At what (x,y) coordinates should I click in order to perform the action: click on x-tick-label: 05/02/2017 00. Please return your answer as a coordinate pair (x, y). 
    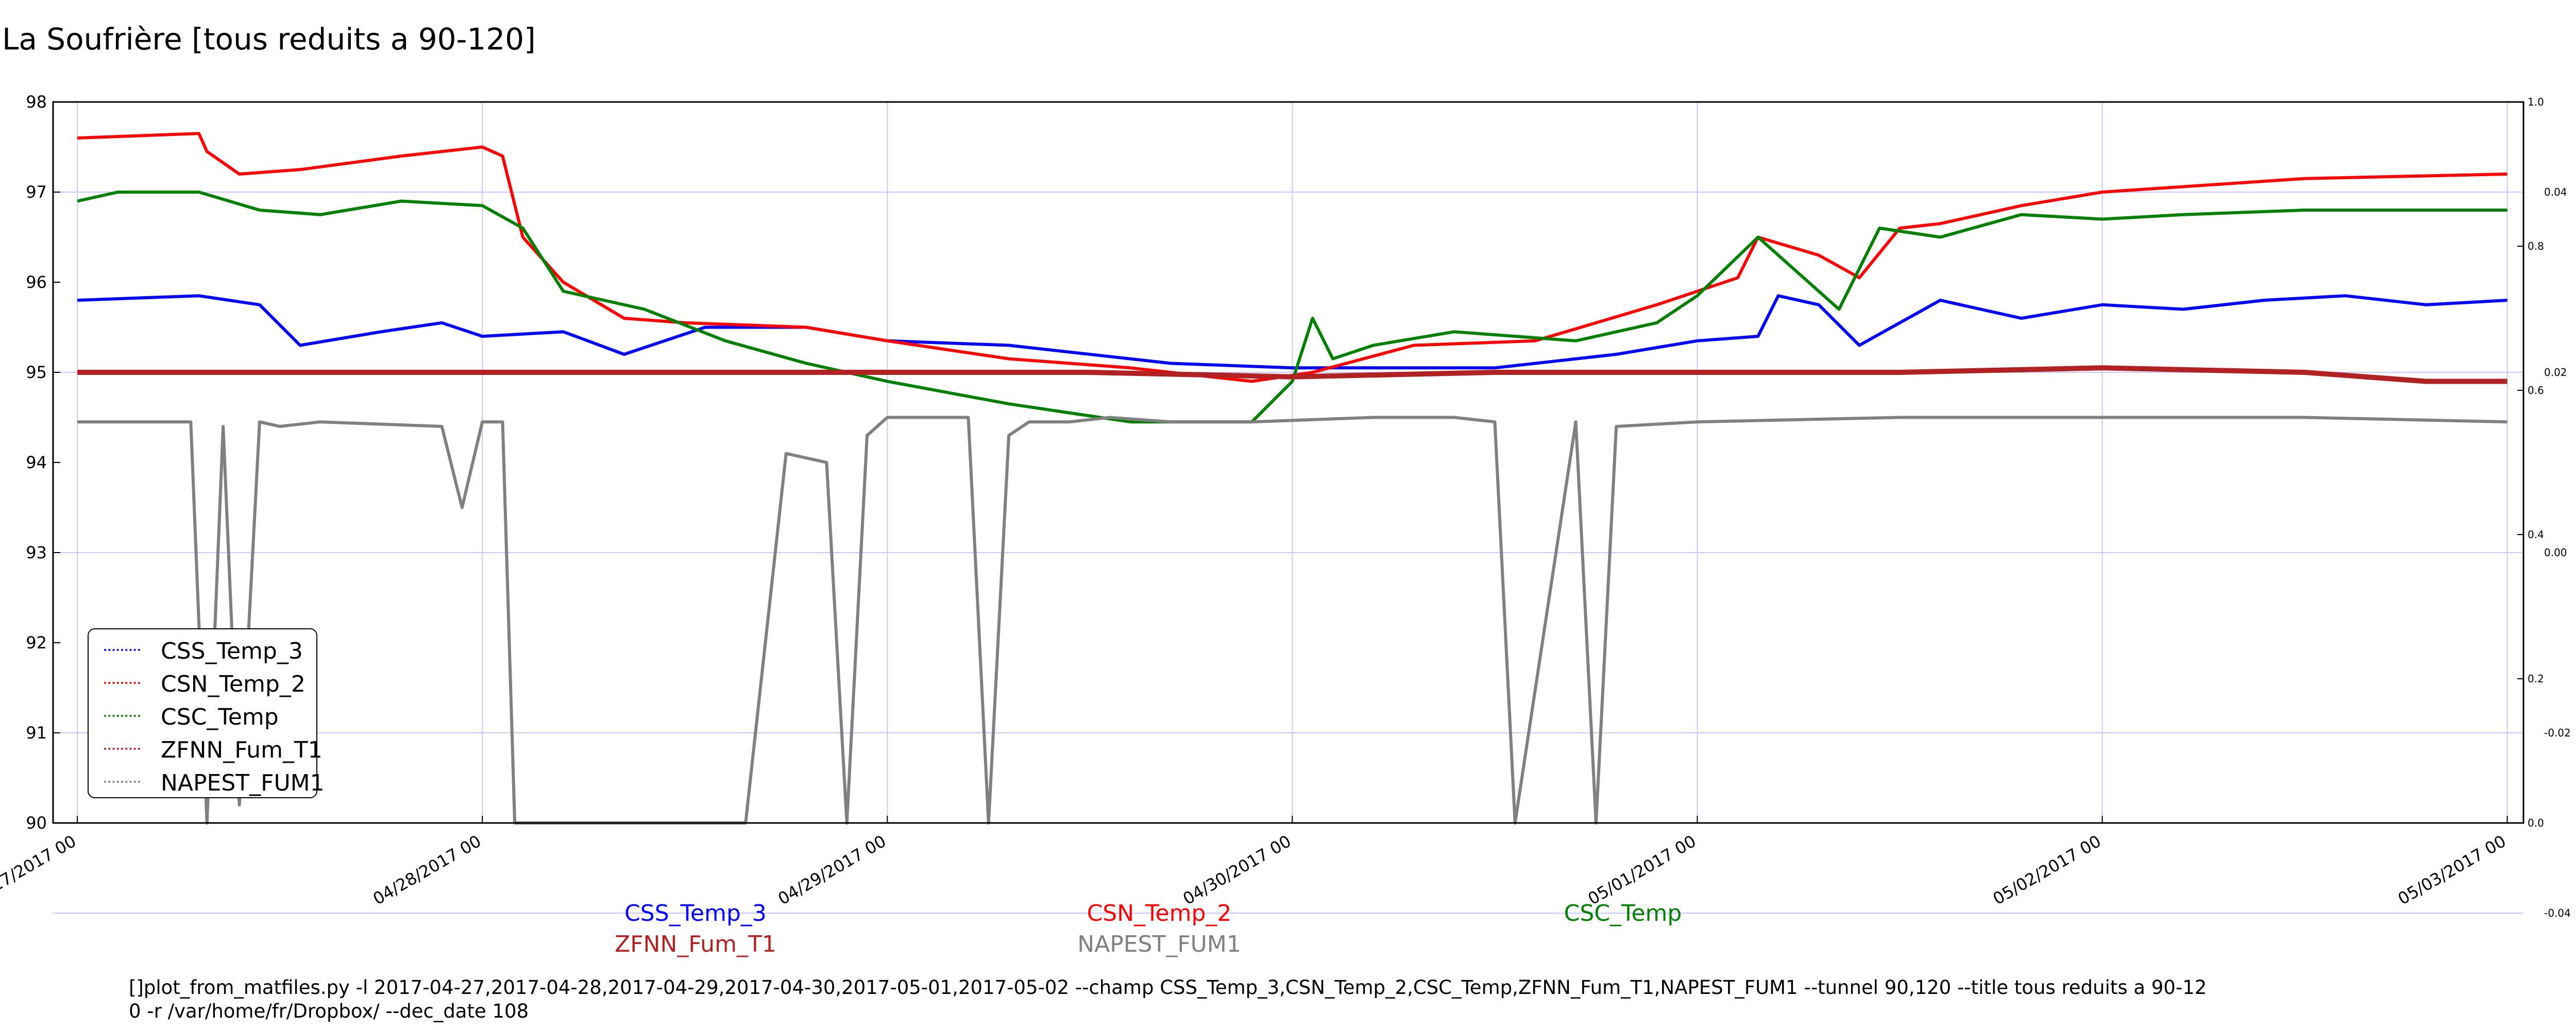
    Looking at the image, I should click on (2048, 870).